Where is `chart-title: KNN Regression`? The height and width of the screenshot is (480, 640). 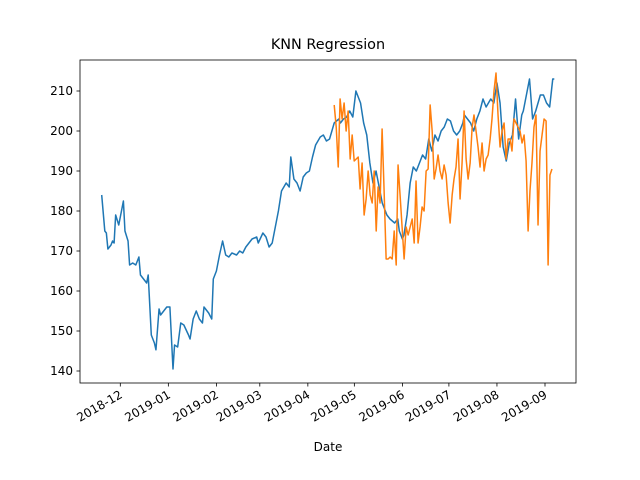
chart-title: KNN Regression is located at coordinates (328, 45).